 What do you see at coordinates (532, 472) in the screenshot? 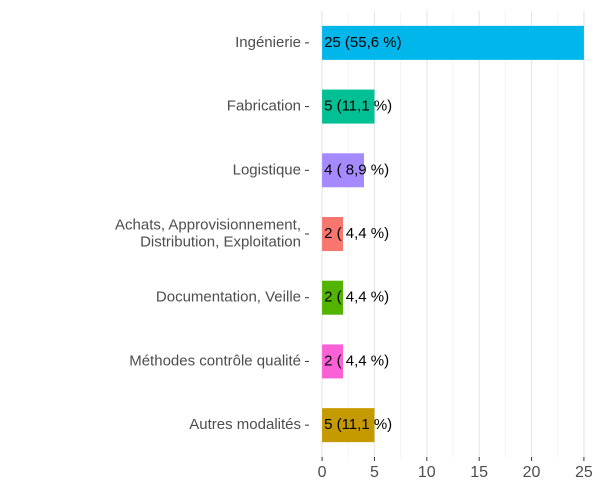
I see `x-tick-label: 20` at bounding box center [532, 472].